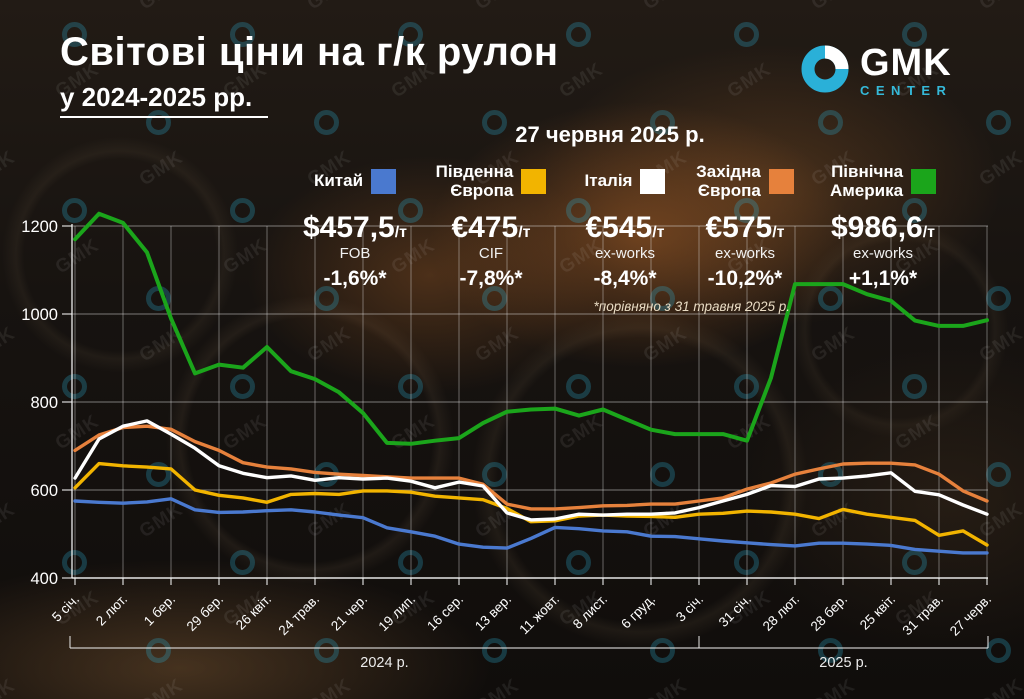 Image resolution: width=1024 pixels, height=699 pixels. What do you see at coordinates (156, 97) in the screenshot?
I see `page-subtitle: у 2024-2025 рр.` at bounding box center [156, 97].